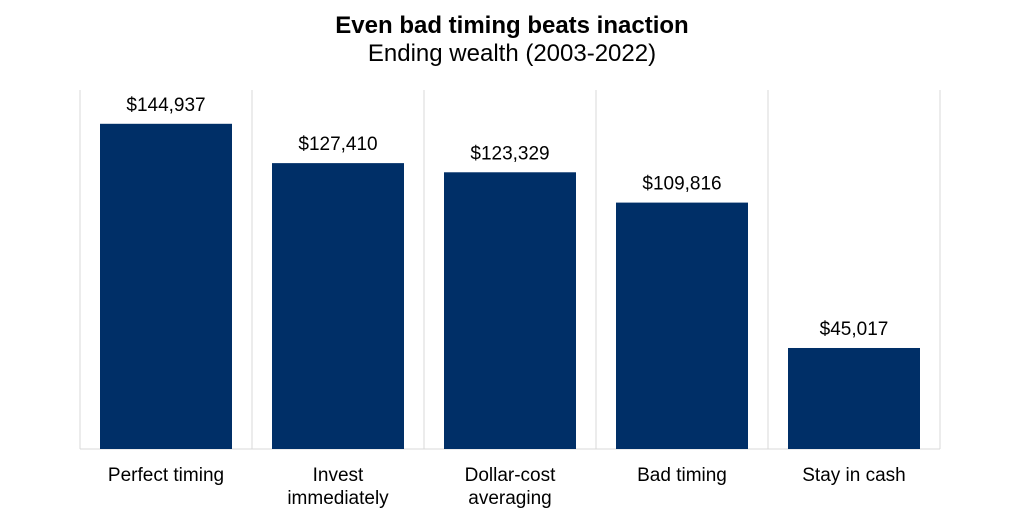  I want to click on x-tick-label: Perfect timing, so click(166, 475).